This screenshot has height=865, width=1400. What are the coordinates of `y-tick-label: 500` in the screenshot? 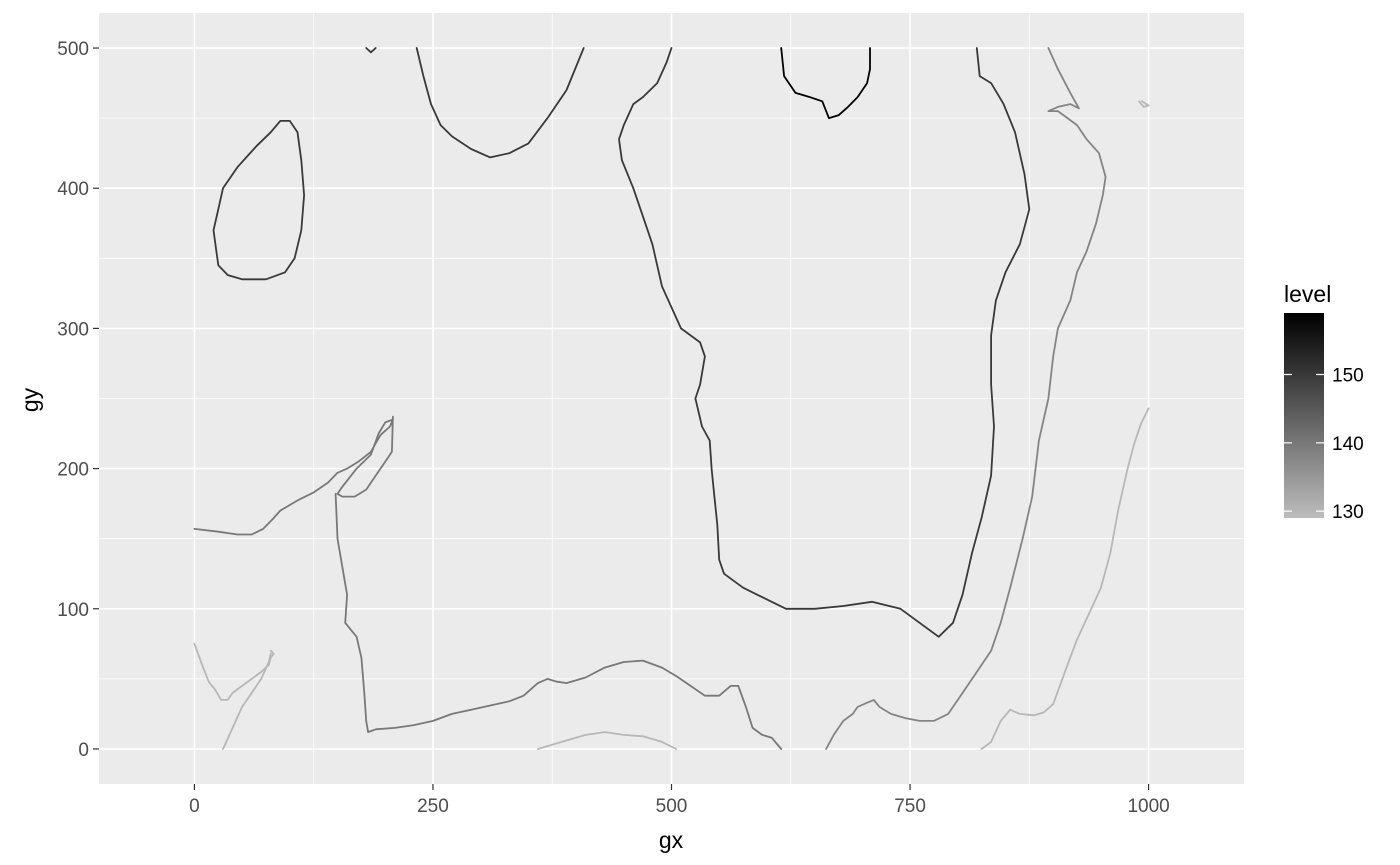 It's located at (73, 49).